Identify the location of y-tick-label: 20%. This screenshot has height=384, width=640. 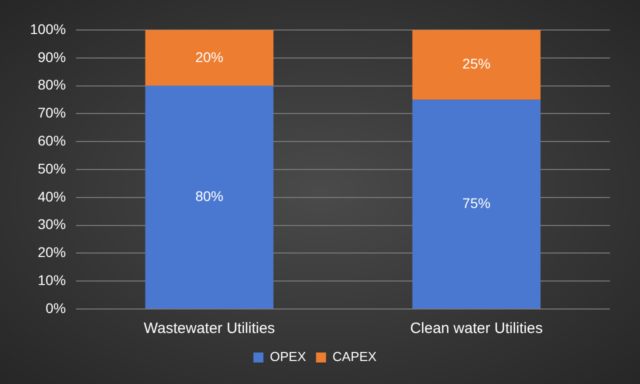
(52, 252).